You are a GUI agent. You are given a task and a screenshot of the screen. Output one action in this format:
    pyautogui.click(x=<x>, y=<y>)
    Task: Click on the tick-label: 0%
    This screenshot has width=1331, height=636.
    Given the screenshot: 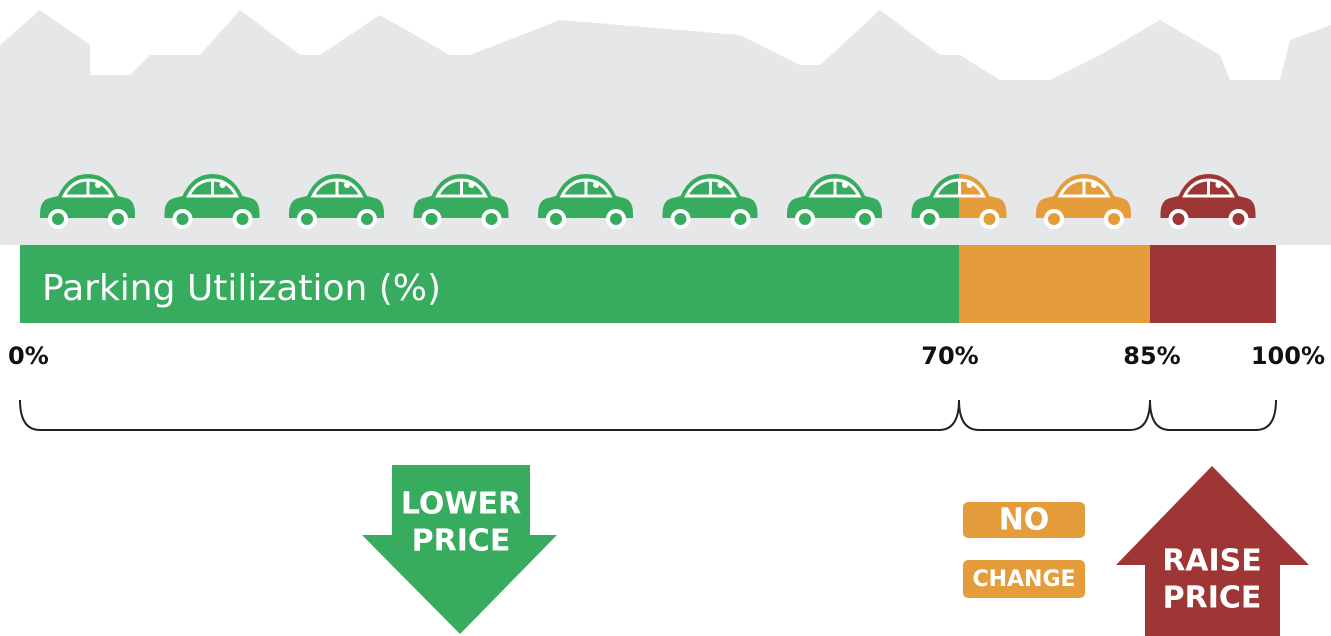 What is the action you would take?
    pyautogui.click(x=28, y=356)
    